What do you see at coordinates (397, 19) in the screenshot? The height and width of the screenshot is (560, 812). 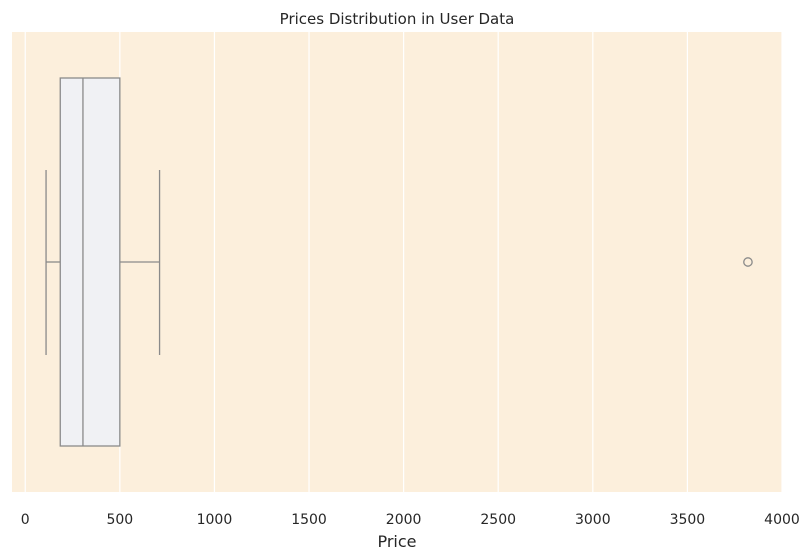 I see `chart-title: Prices Distribution in User Data` at bounding box center [397, 19].